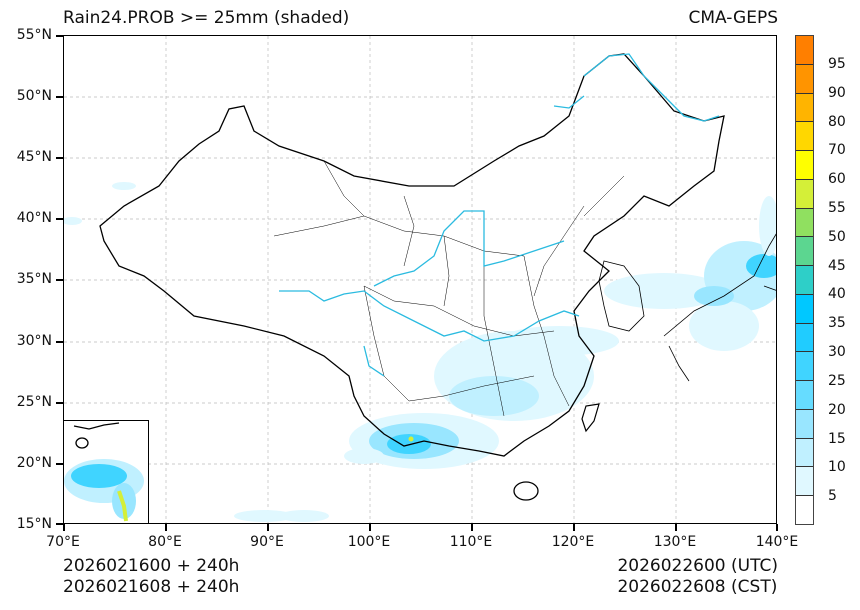 Image resolution: width=860 pixels, height=610 pixels. What do you see at coordinates (837, 409) in the screenshot?
I see `colorbar-label: 20` at bounding box center [837, 409].